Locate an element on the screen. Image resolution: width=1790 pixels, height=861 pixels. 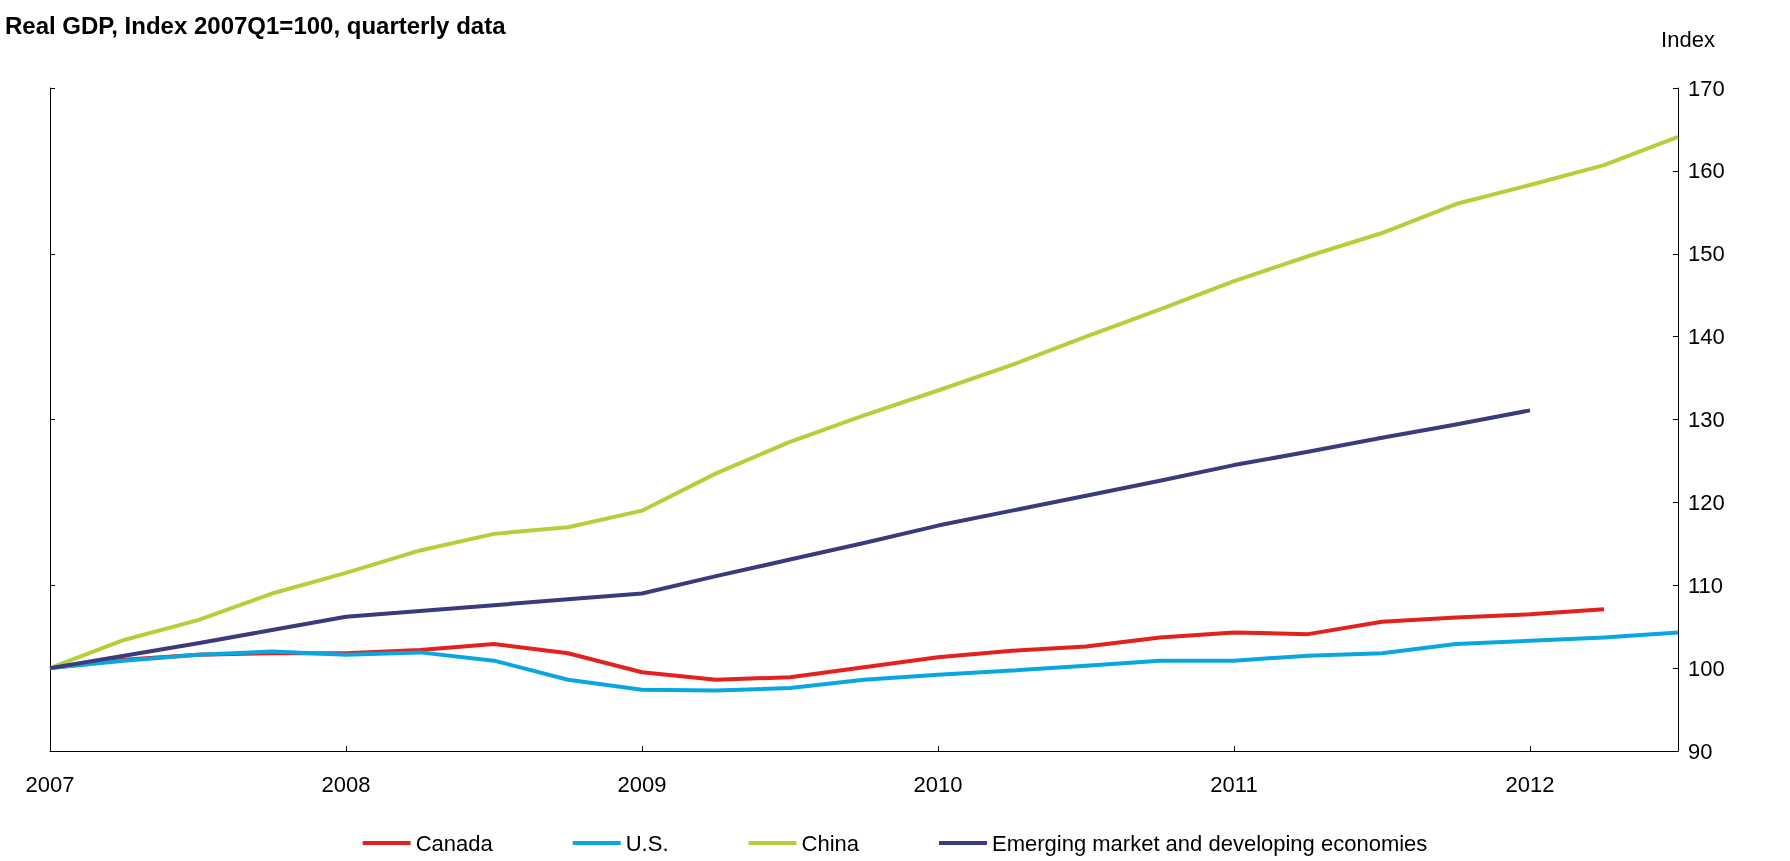
legend-label: U.S. is located at coordinates (647, 843).